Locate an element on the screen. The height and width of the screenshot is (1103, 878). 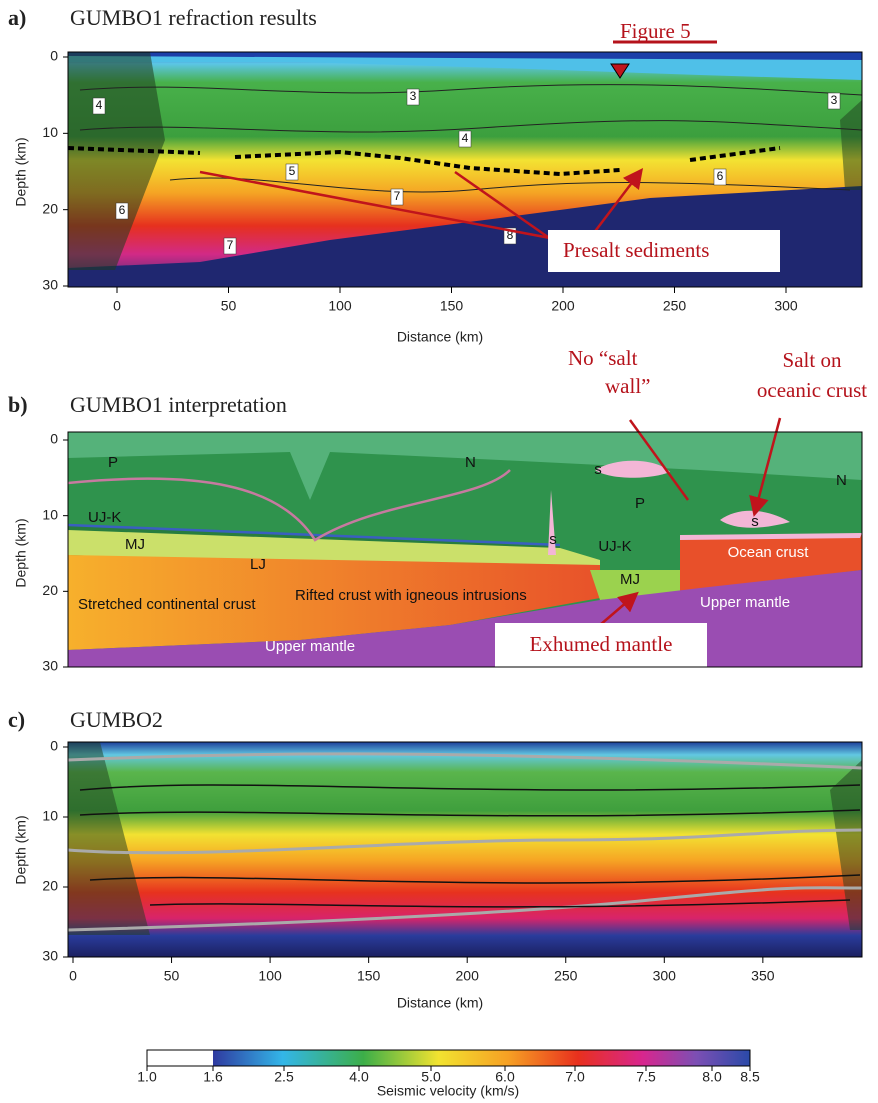
basement-line is located at coordinates (424, 161).